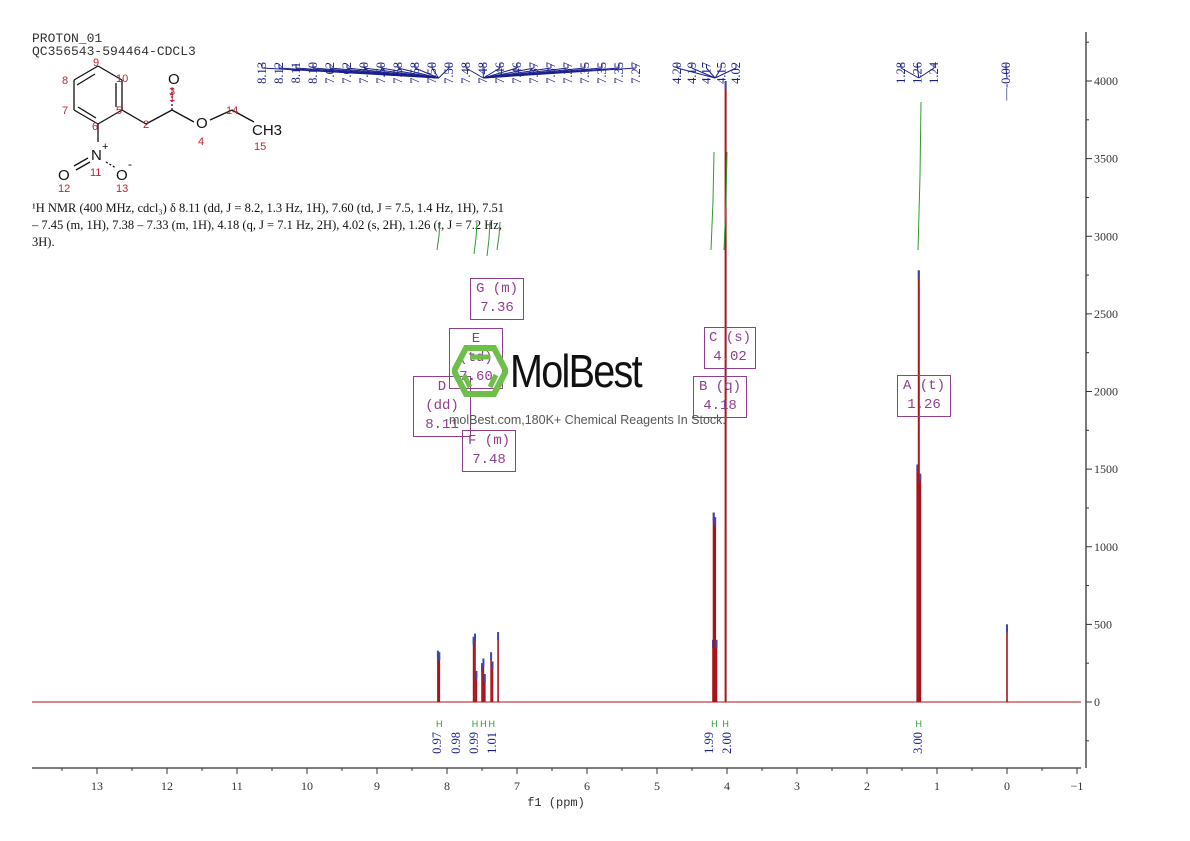 The height and width of the screenshot is (841, 1190). Describe the element at coordinates (1103, 624) in the screenshot. I see `y-tick-label: 500` at that location.